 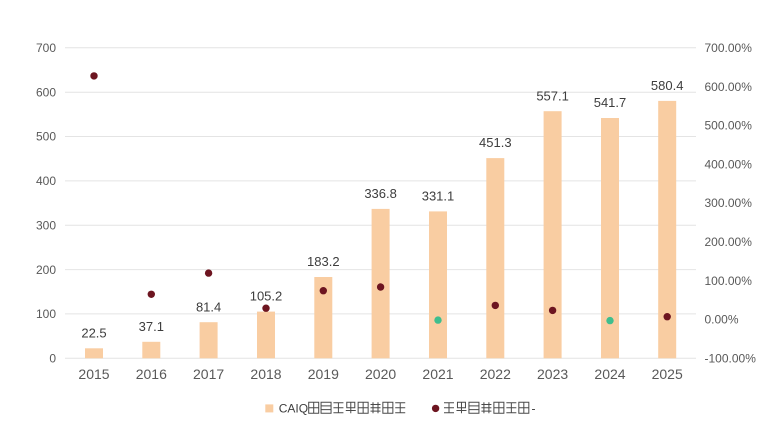 I want to click on svg-text: 300.00%, so click(x=729, y=203).